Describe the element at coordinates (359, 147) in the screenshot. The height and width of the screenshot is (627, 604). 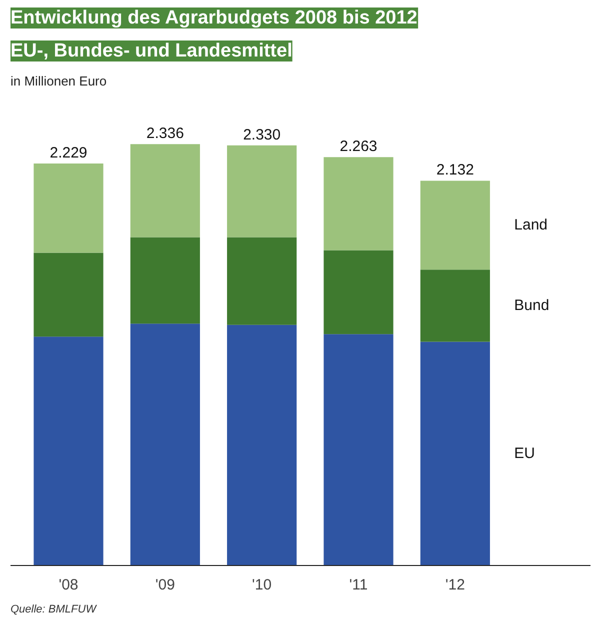
I see `annotation: 2.263` at that location.